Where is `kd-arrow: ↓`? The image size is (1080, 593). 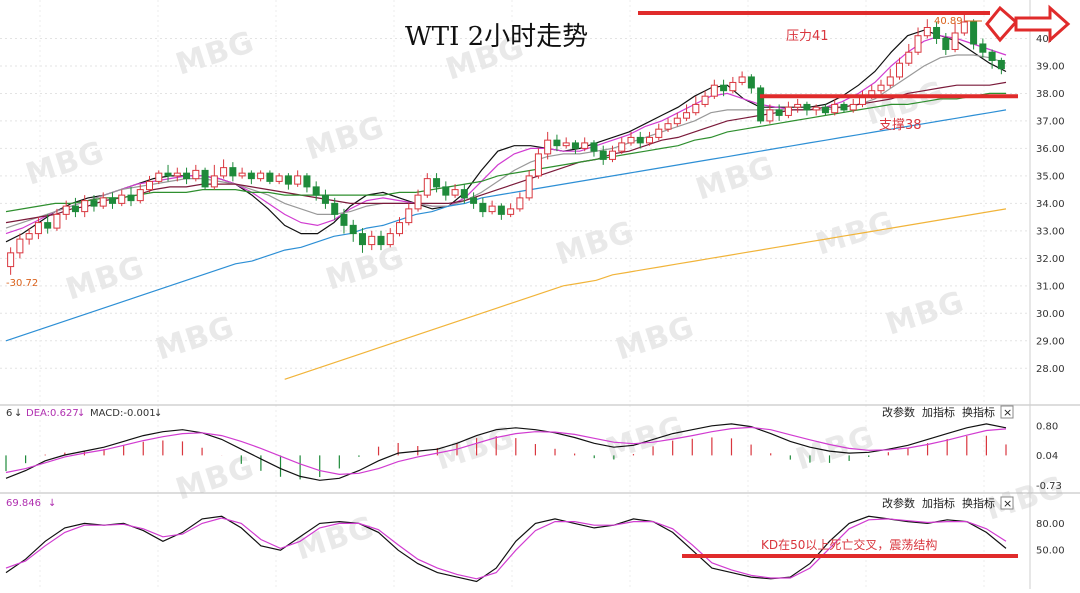 kd-arrow: ↓ is located at coordinates (52, 503).